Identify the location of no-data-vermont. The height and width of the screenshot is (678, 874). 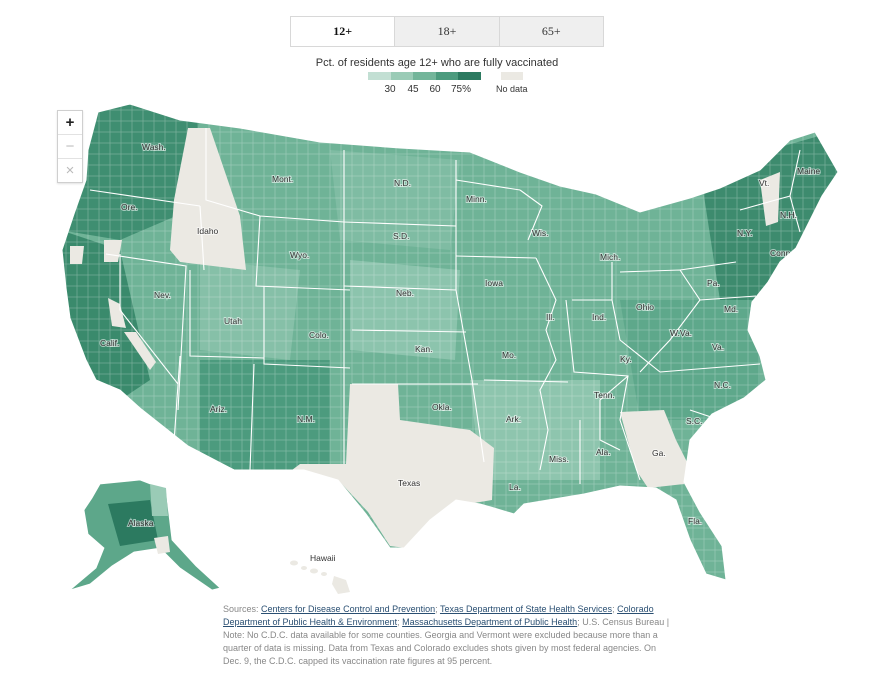
(770, 199).